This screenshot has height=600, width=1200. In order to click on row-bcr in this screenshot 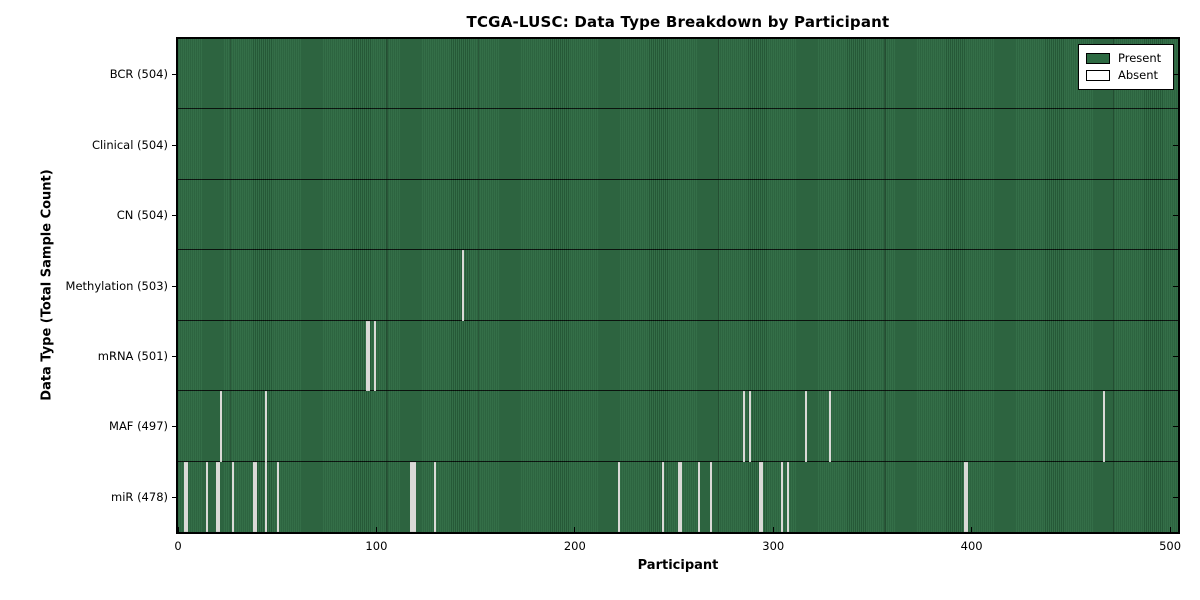, I will do `click(678, 74)`.